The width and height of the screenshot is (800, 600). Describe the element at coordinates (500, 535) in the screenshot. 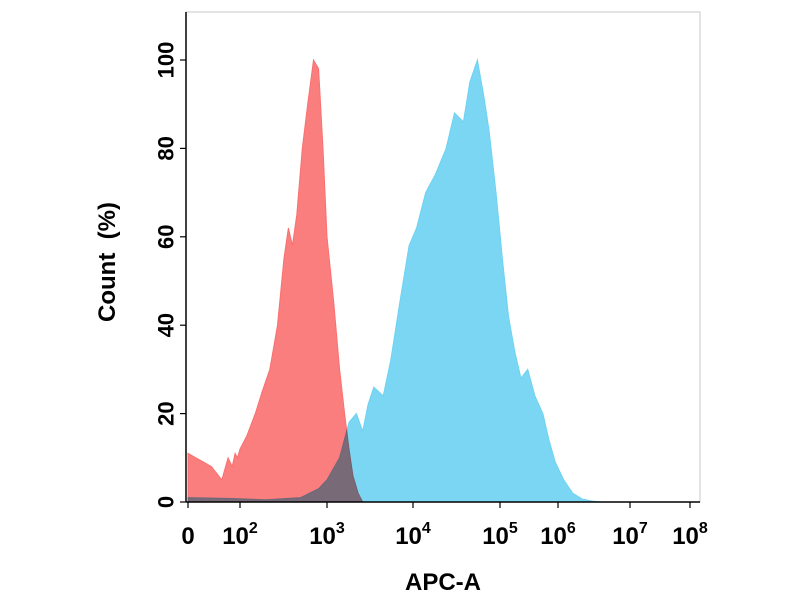

I see `x-tick-label: 10⁵` at that location.